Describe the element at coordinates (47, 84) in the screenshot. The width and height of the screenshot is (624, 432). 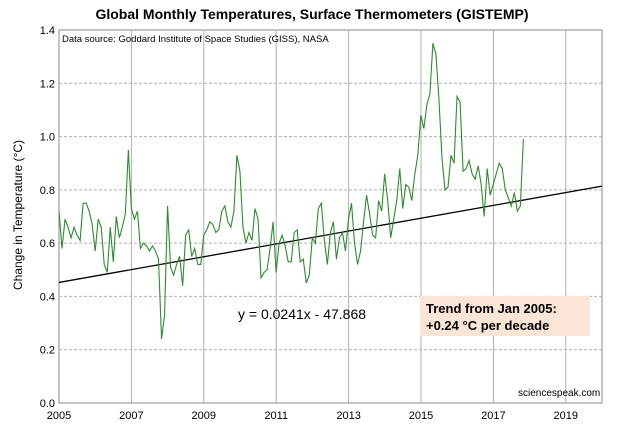
I see `y-tick-label: 1.2` at that location.